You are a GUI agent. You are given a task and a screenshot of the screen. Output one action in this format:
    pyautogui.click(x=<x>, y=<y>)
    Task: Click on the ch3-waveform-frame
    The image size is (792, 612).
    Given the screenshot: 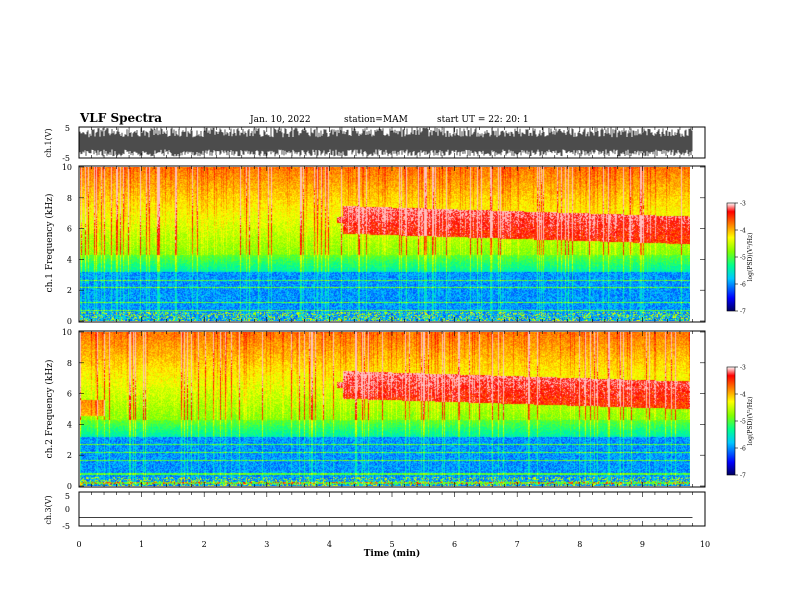 What is the action you would take?
    pyautogui.click(x=392, y=509)
    